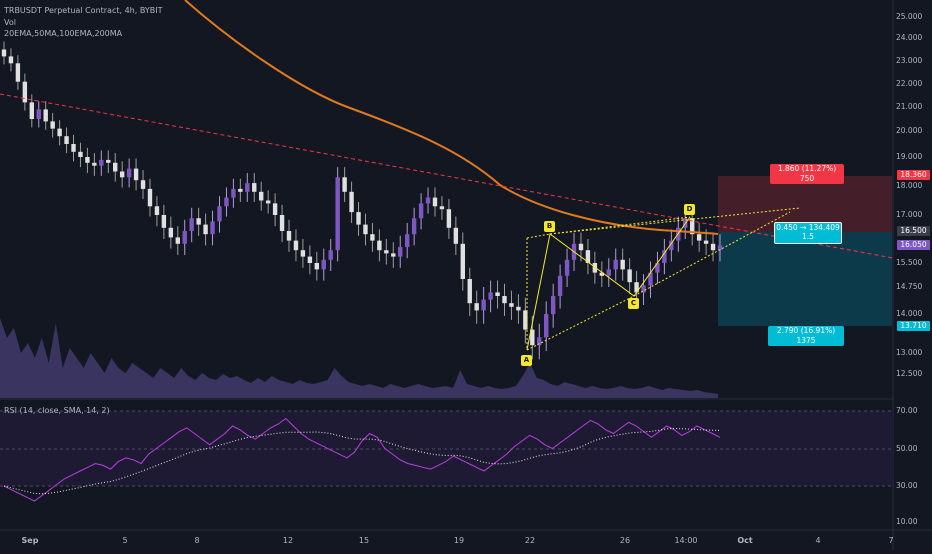  Describe the element at coordinates (83, 10) in the screenshot. I see `symbol-title: TRBUSDT Perpetual Contract, 4h, BYBIT` at that location.